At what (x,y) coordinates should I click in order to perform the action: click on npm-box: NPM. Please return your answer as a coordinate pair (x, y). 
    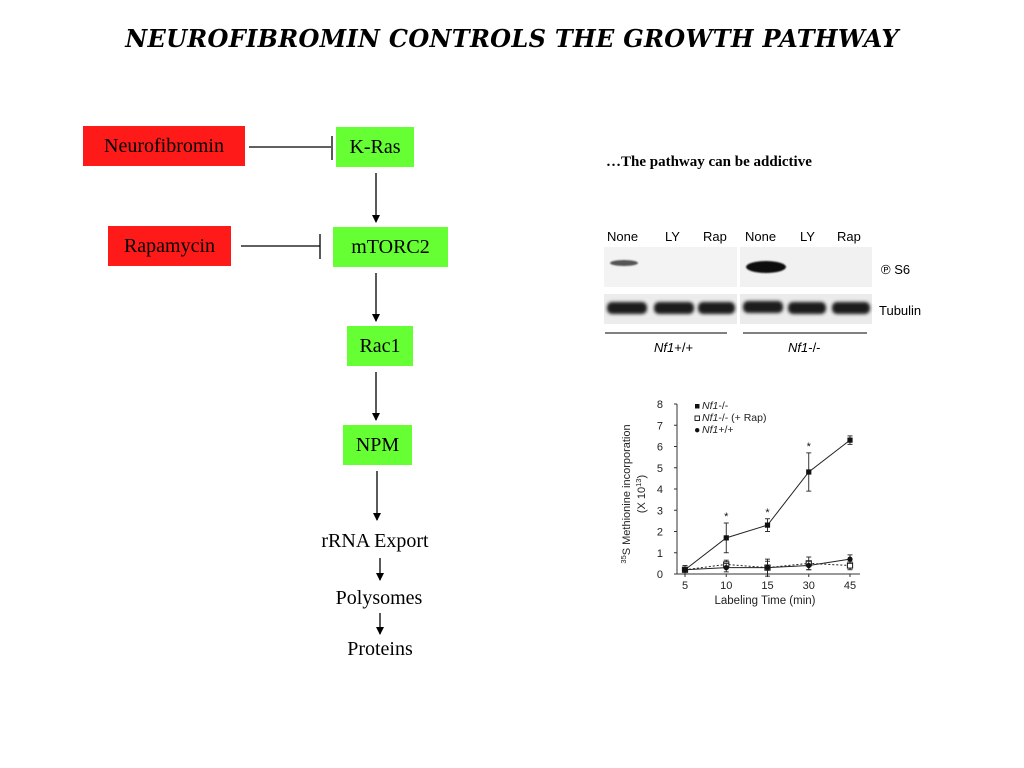
    Looking at the image, I should click on (377, 445).